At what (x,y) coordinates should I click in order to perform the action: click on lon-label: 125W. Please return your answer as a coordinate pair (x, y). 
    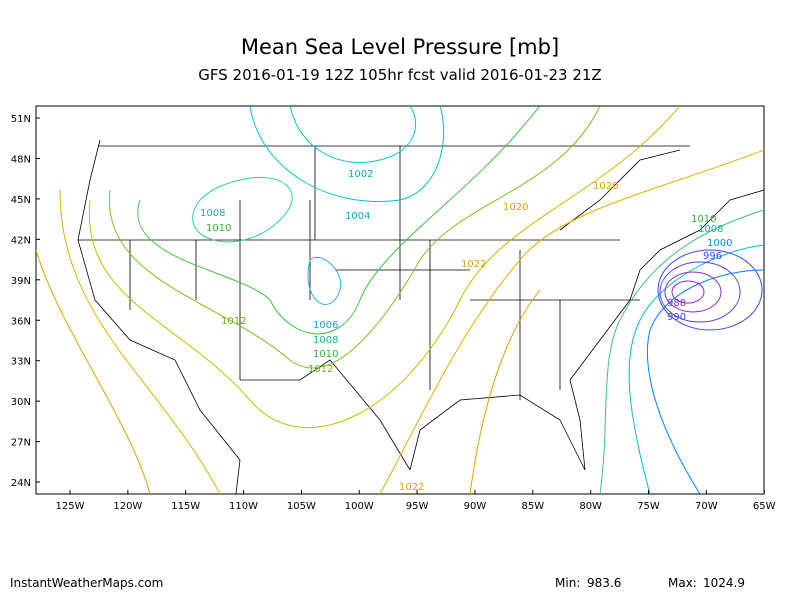
    Looking at the image, I should click on (70, 506).